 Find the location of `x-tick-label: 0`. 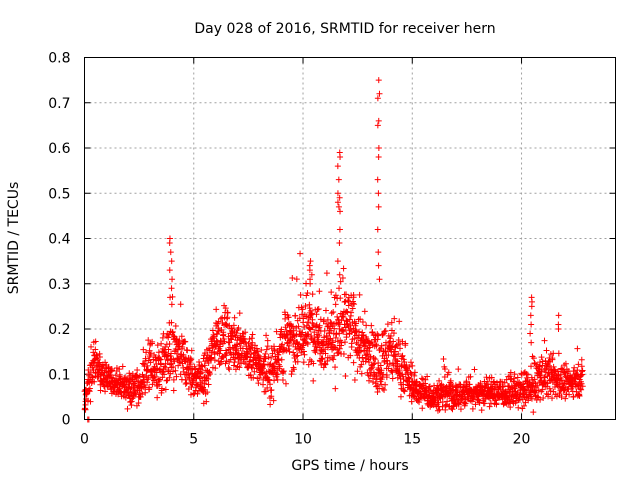

x-tick-label: 0 is located at coordinates (84, 440).